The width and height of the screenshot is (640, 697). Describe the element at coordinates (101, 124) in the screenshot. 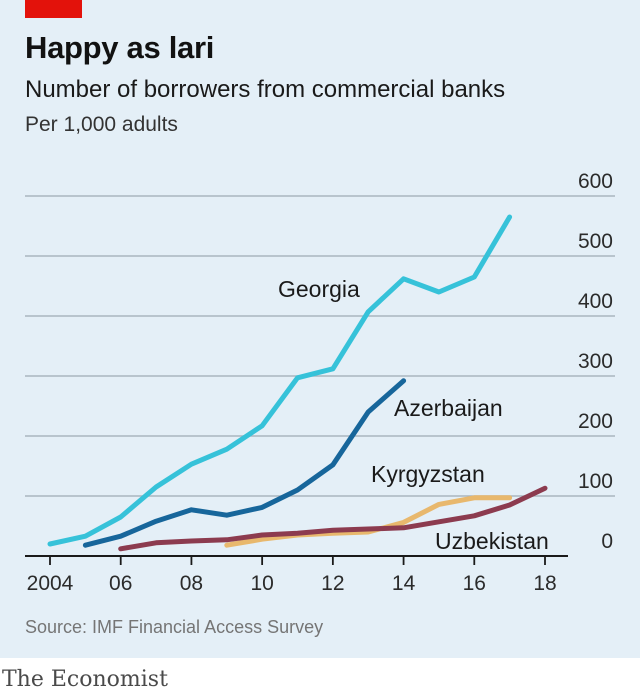

I see `unit-label: Per 1,000 adults` at that location.